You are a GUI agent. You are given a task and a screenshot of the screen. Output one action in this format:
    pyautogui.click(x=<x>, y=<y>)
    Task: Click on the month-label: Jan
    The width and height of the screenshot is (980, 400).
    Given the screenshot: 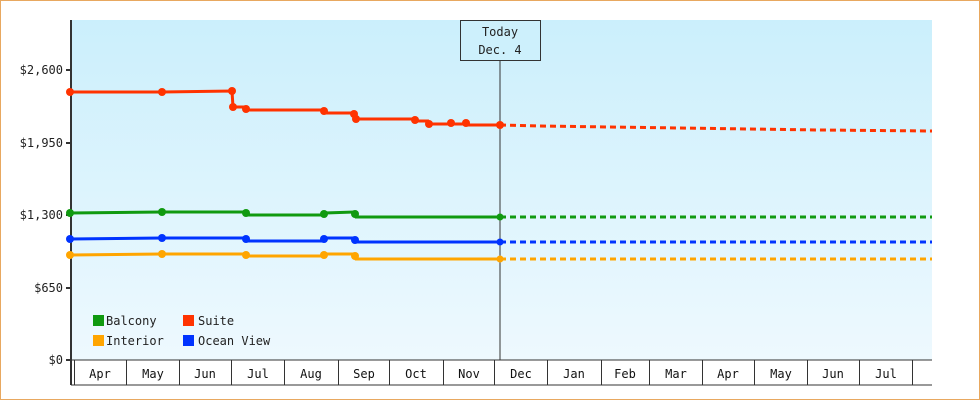 What is the action you would take?
    pyautogui.click(x=574, y=374)
    